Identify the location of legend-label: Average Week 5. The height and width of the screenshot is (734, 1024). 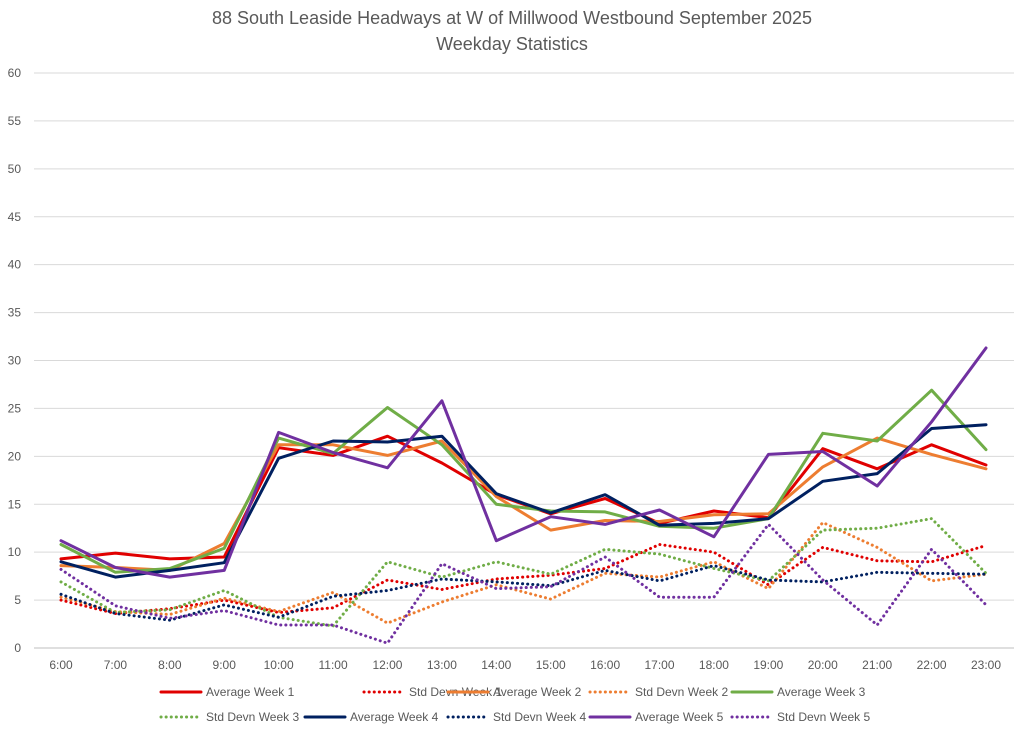
(679, 717).